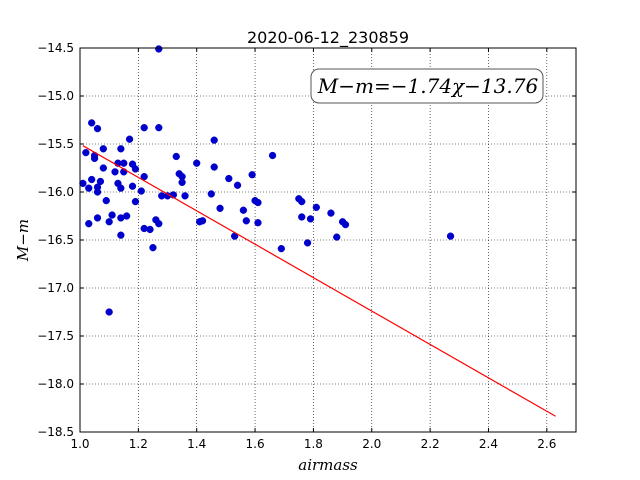 Image resolution: width=640 pixels, height=480 pixels. I want to click on y-tick-label: −17.0, so click(55, 288).